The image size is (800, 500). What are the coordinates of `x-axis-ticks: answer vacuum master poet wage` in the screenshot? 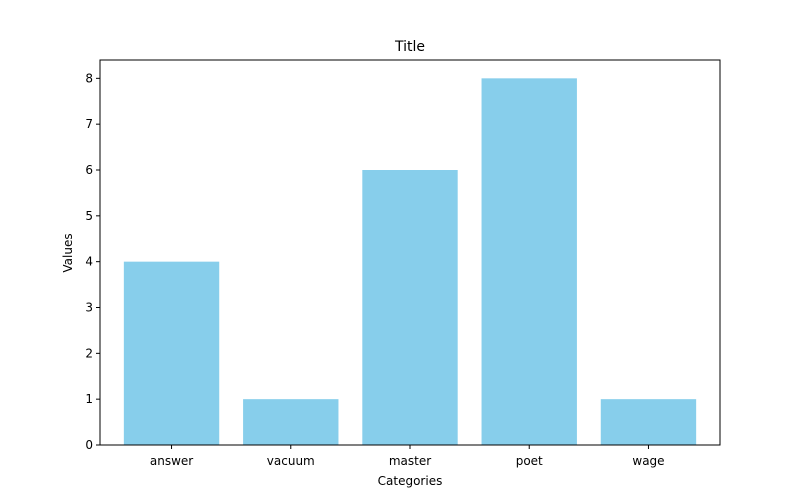 It's located at (407, 456).